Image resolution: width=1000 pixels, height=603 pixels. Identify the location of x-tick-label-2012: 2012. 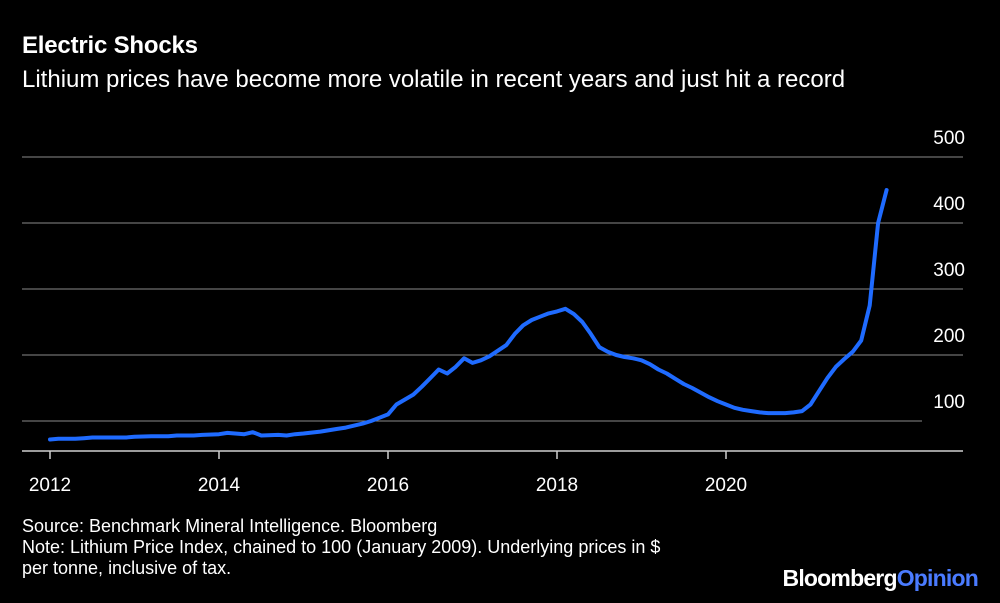
(50, 485).